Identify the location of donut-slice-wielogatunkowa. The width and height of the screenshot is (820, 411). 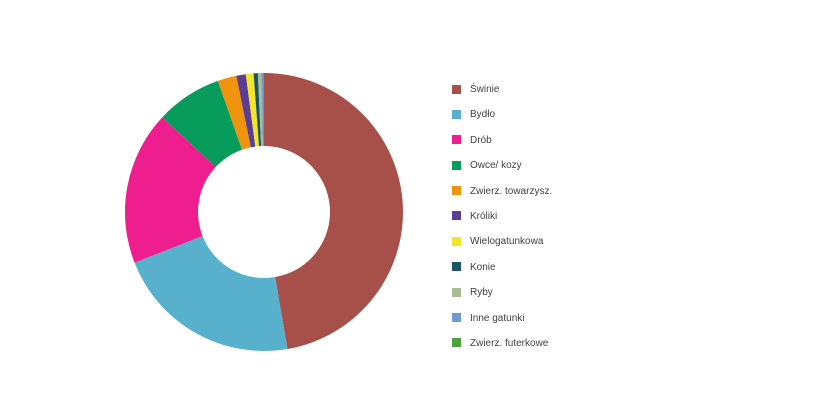
(252, 110).